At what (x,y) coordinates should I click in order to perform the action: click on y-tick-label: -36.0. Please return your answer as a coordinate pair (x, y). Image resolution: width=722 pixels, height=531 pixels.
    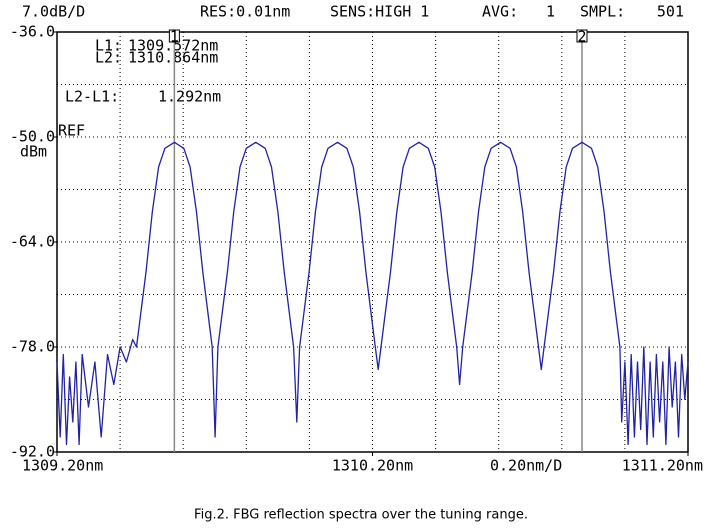
    Looking at the image, I should click on (32, 32).